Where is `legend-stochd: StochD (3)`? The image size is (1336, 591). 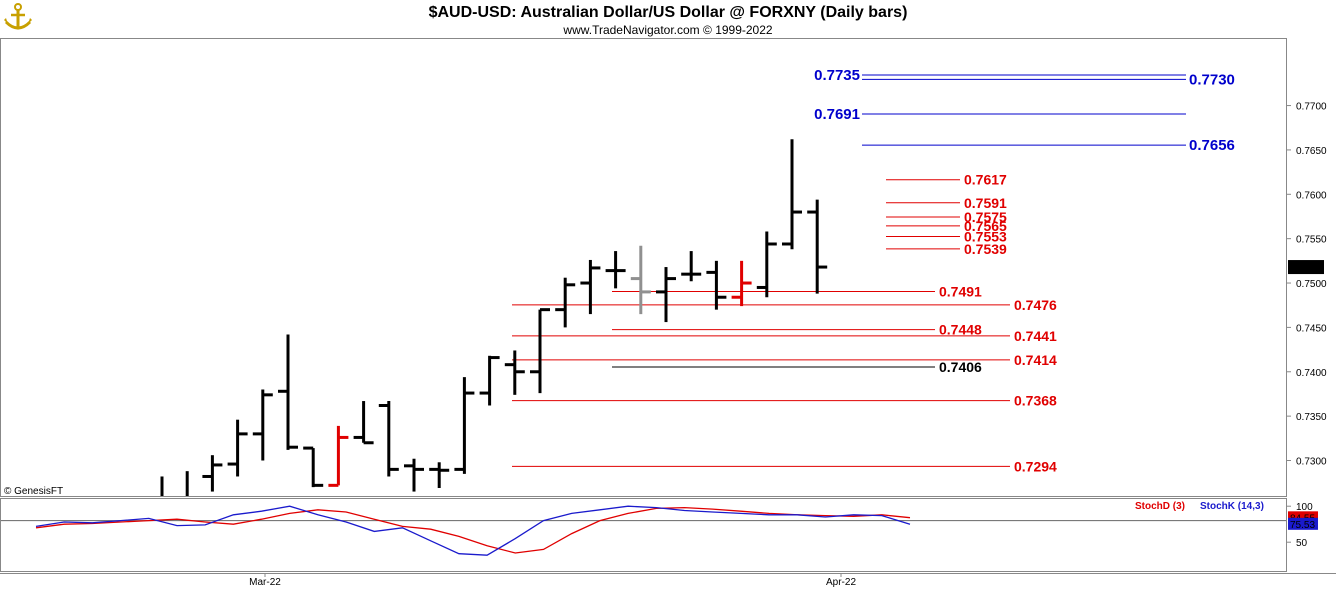
legend-stochd: StochD (3) is located at coordinates (1160, 506).